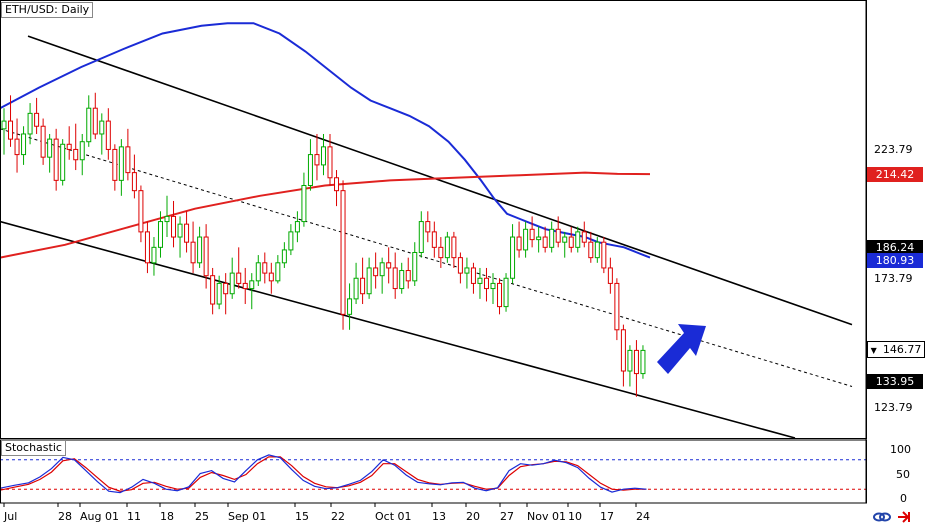 Image resolution: width=925 pixels, height=525 pixels. What do you see at coordinates (903, 498) in the screenshot?
I see `stochastic-axis-label: 0` at bounding box center [903, 498].